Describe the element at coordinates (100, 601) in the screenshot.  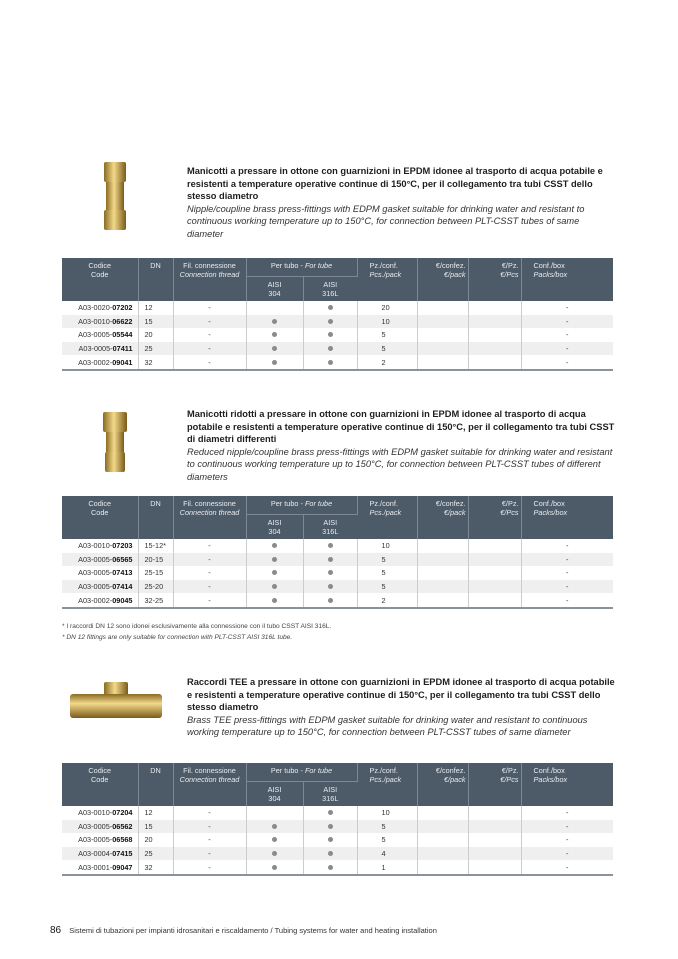
I see `product-code: A03-0002-09045` at that location.